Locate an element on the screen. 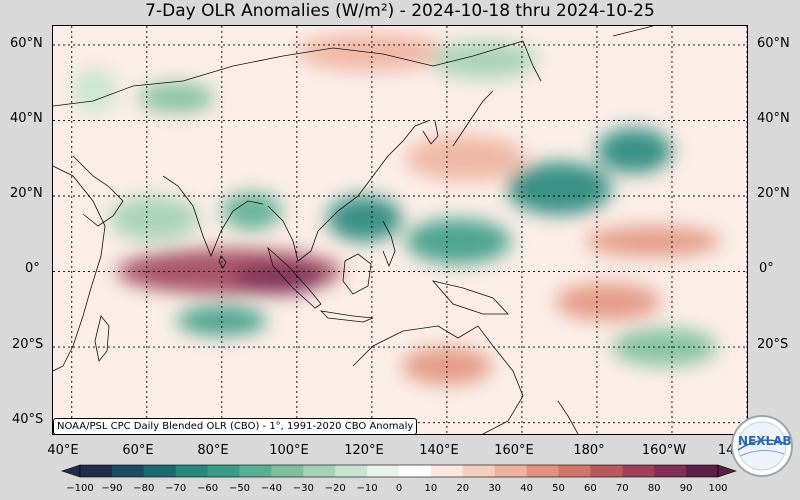  north-pacific-negative is located at coordinates (634, 151).